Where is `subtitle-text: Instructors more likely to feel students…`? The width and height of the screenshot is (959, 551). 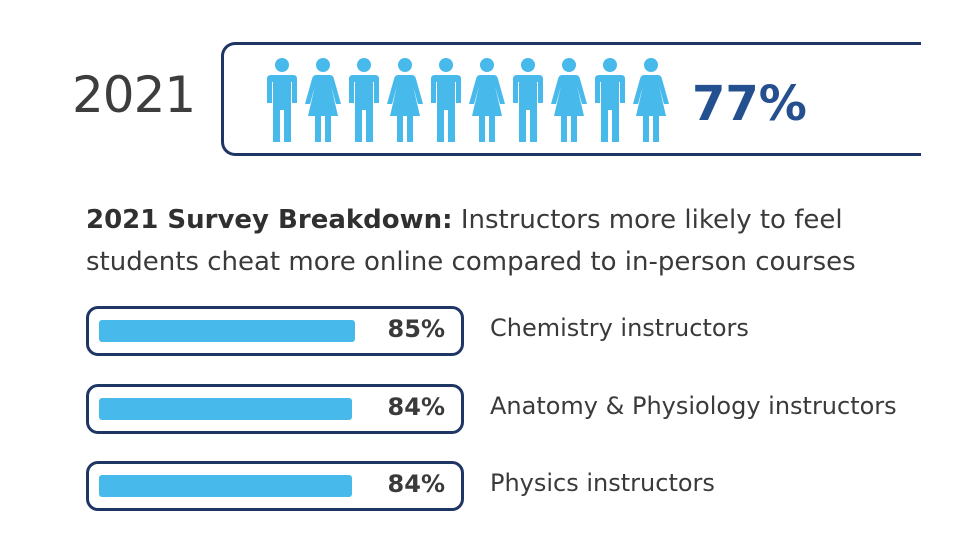 subtitle-text: Instructors more likely to feel students… is located at coordinates (471, 241).